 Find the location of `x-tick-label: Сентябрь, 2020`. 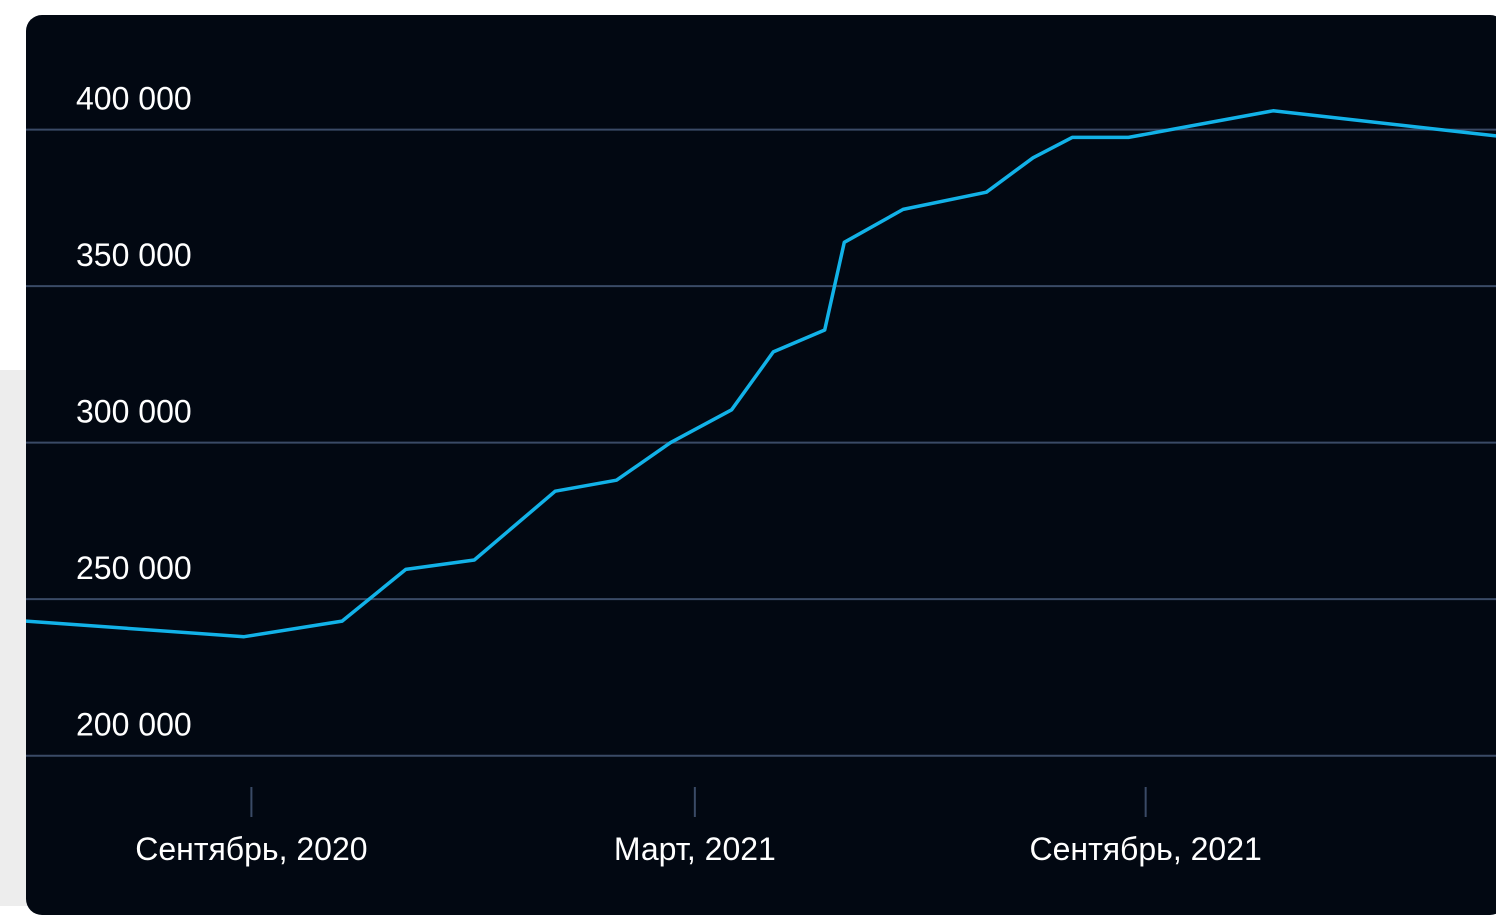

x-tick-label: Сентябрь, 2020 is located at coordinates (251, 849).